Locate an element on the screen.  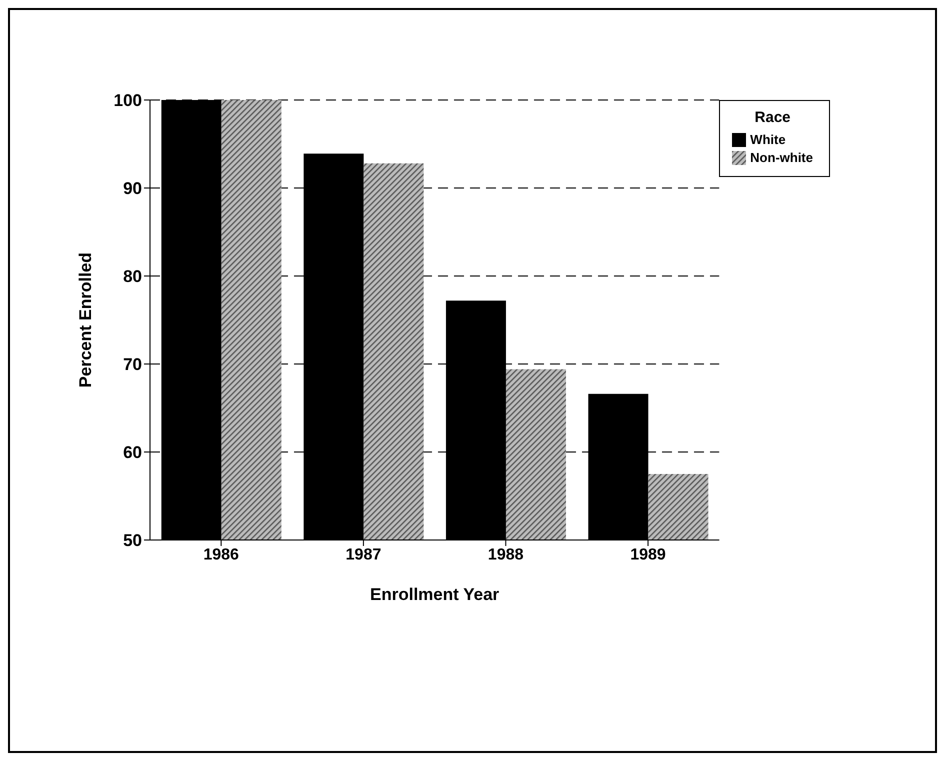
x-tick-label: 1988 is located at coordinates (506, 555).